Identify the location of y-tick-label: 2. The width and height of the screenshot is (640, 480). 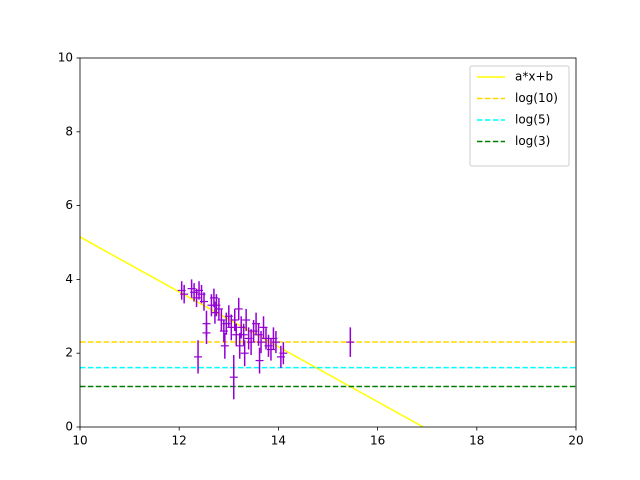
(69, 353).